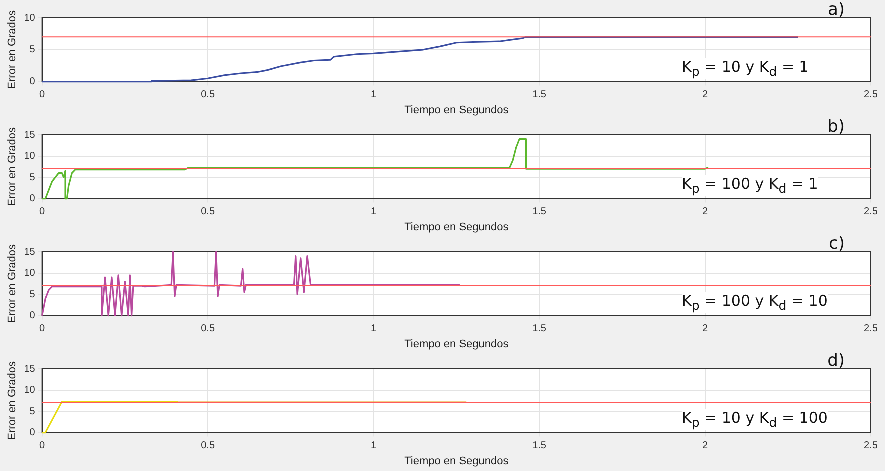 Image resolution: width=885 pixels, height=471 pixels. I want to click on annotation: K$_{p}$ = 100 y K$_{d}$ = 10, so click(755, 302).